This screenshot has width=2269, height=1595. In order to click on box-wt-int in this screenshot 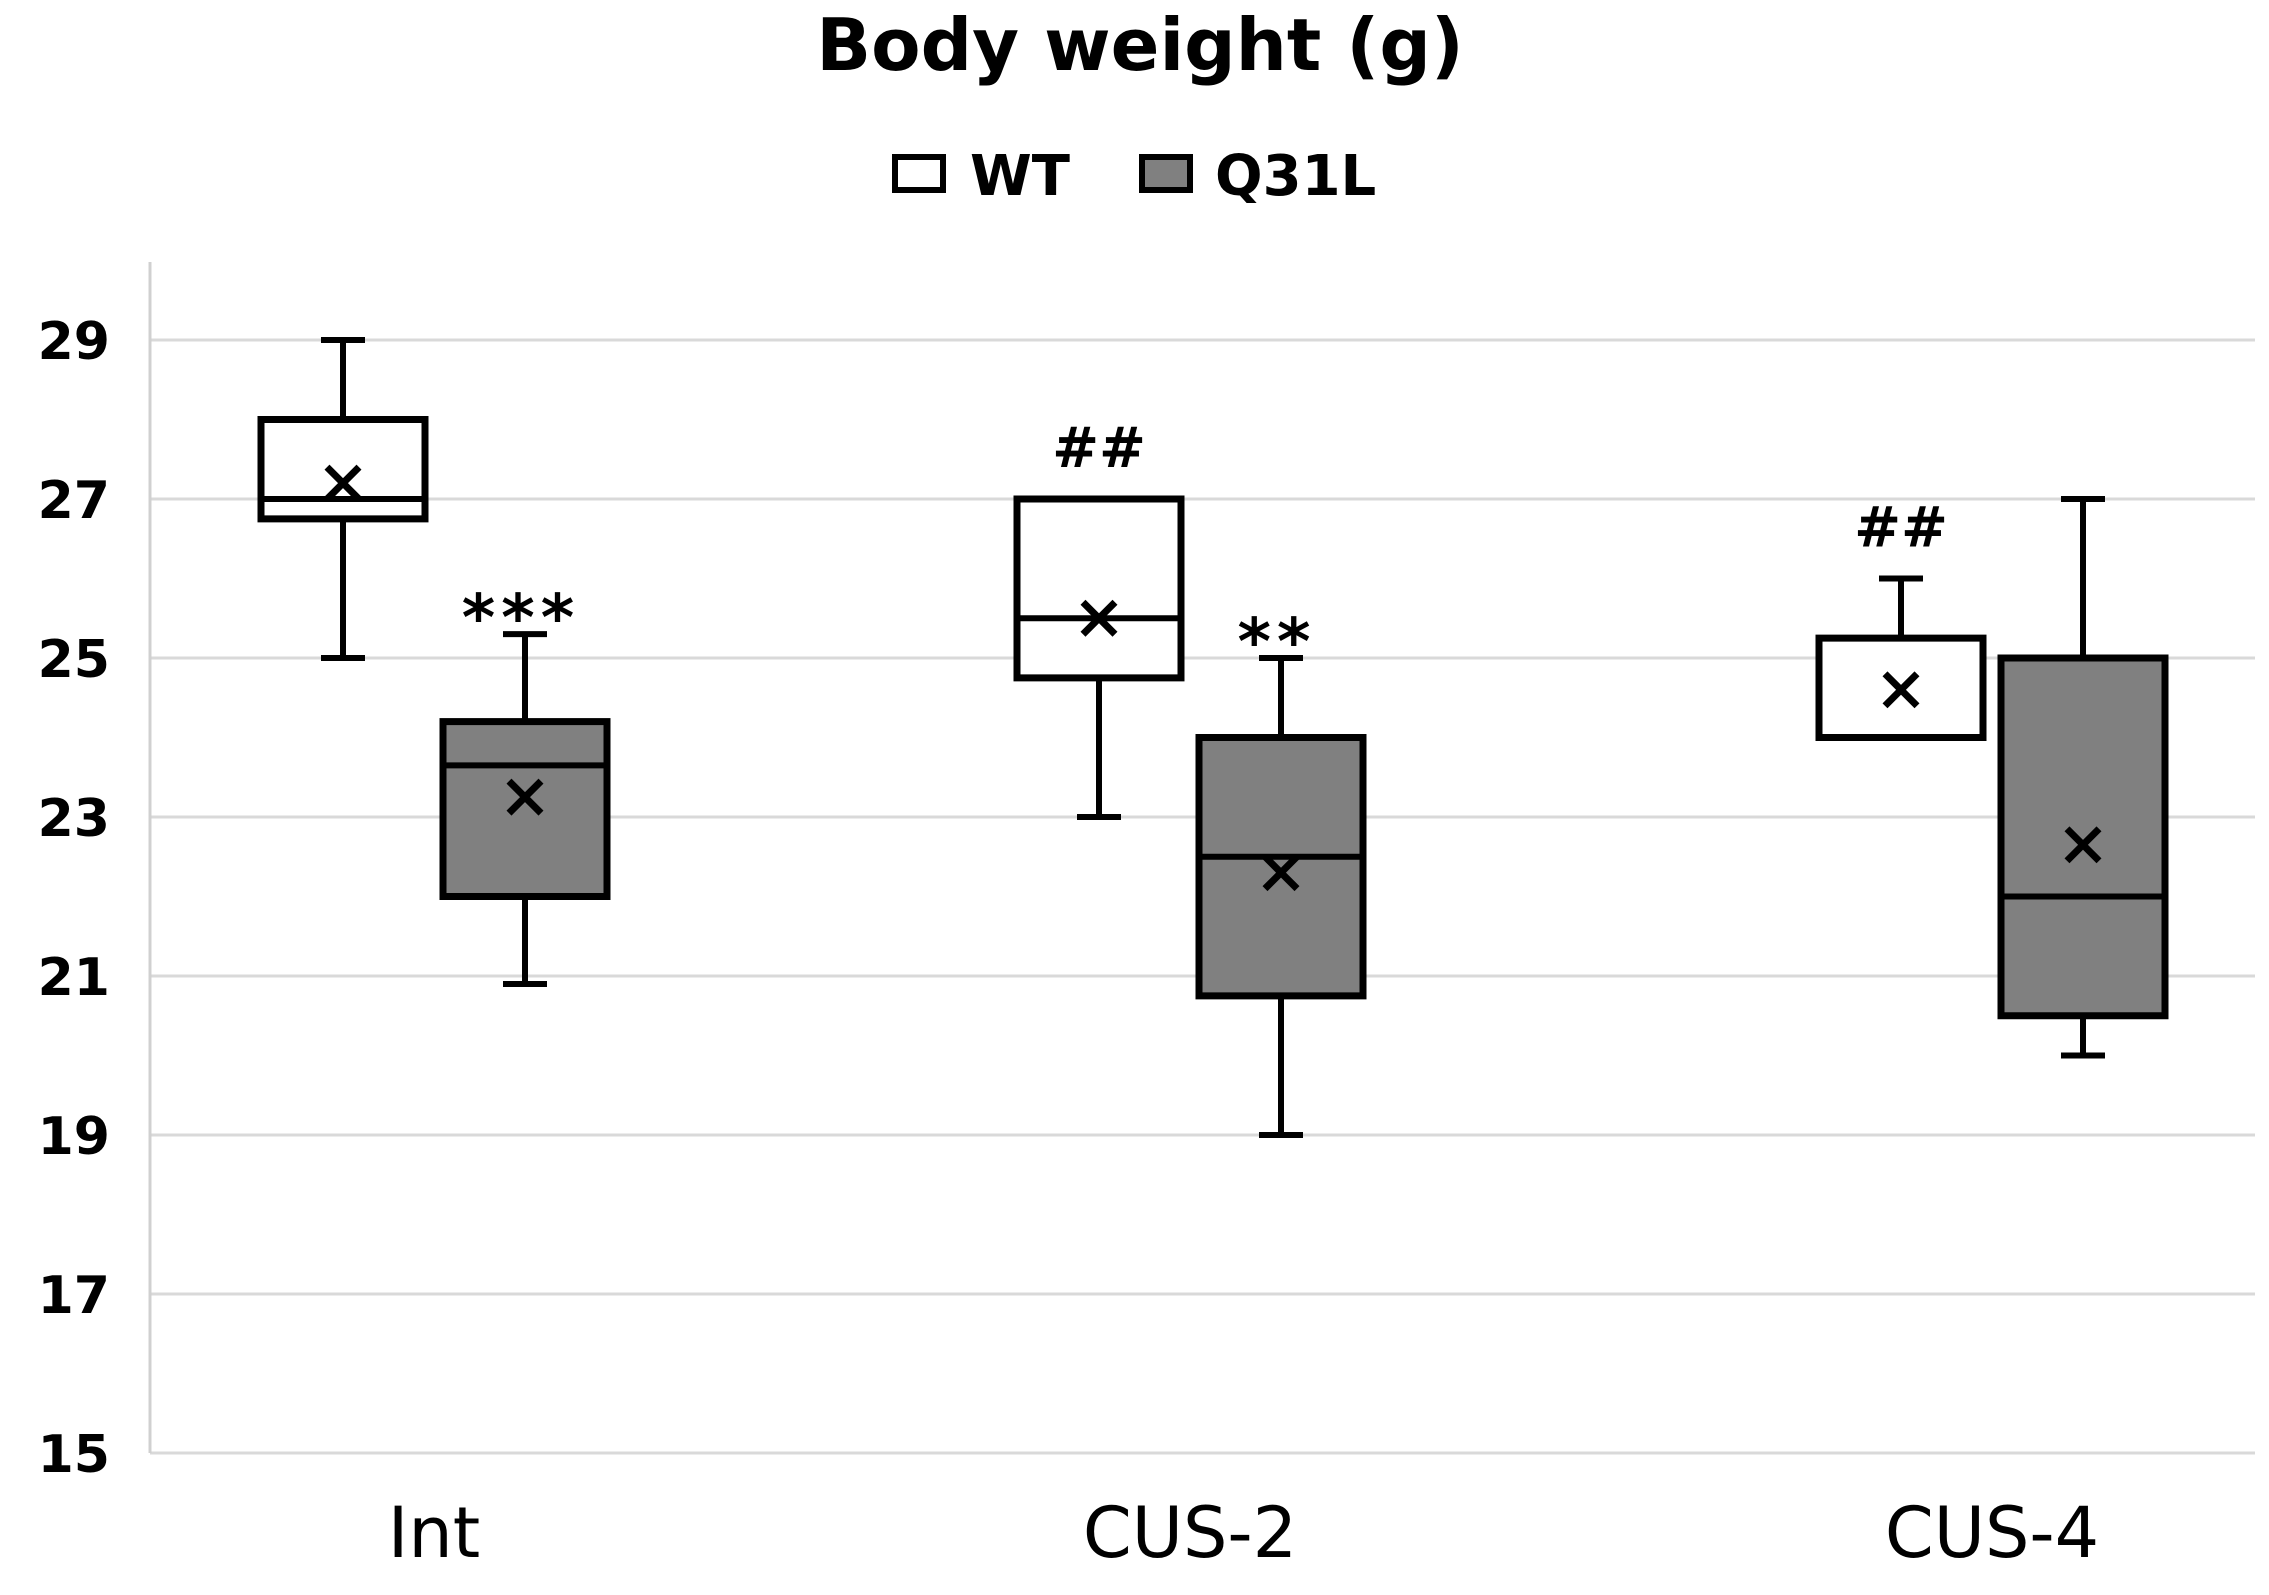, I will do `click(343, 499)`.